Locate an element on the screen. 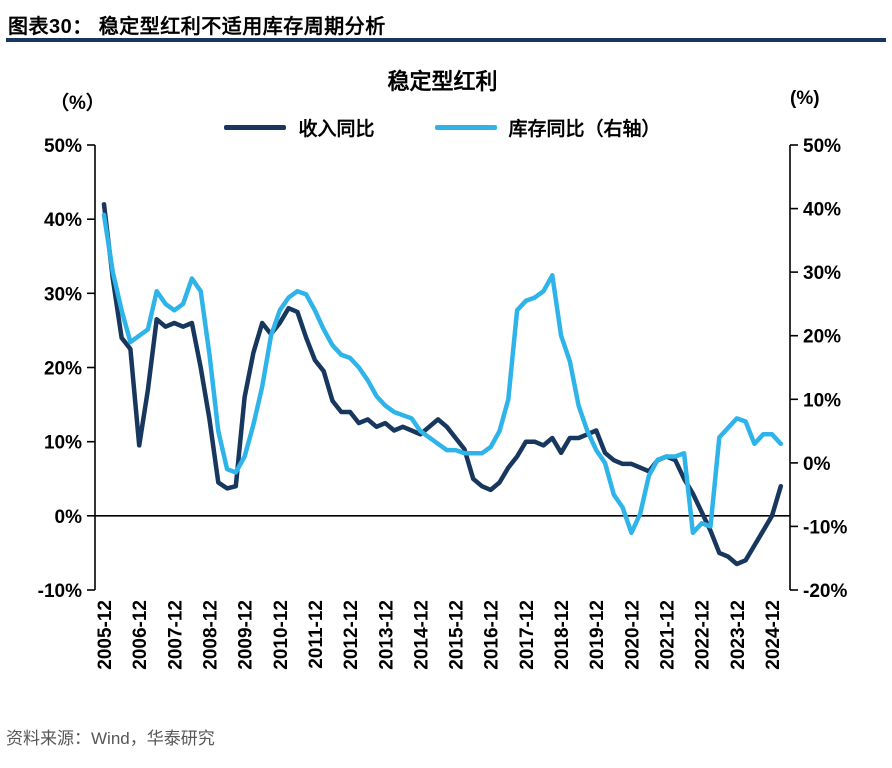 The width and height of the screenshot is (892, 768). x-axis-tick-label: 2011-12 is located at coordinates (316, 634).